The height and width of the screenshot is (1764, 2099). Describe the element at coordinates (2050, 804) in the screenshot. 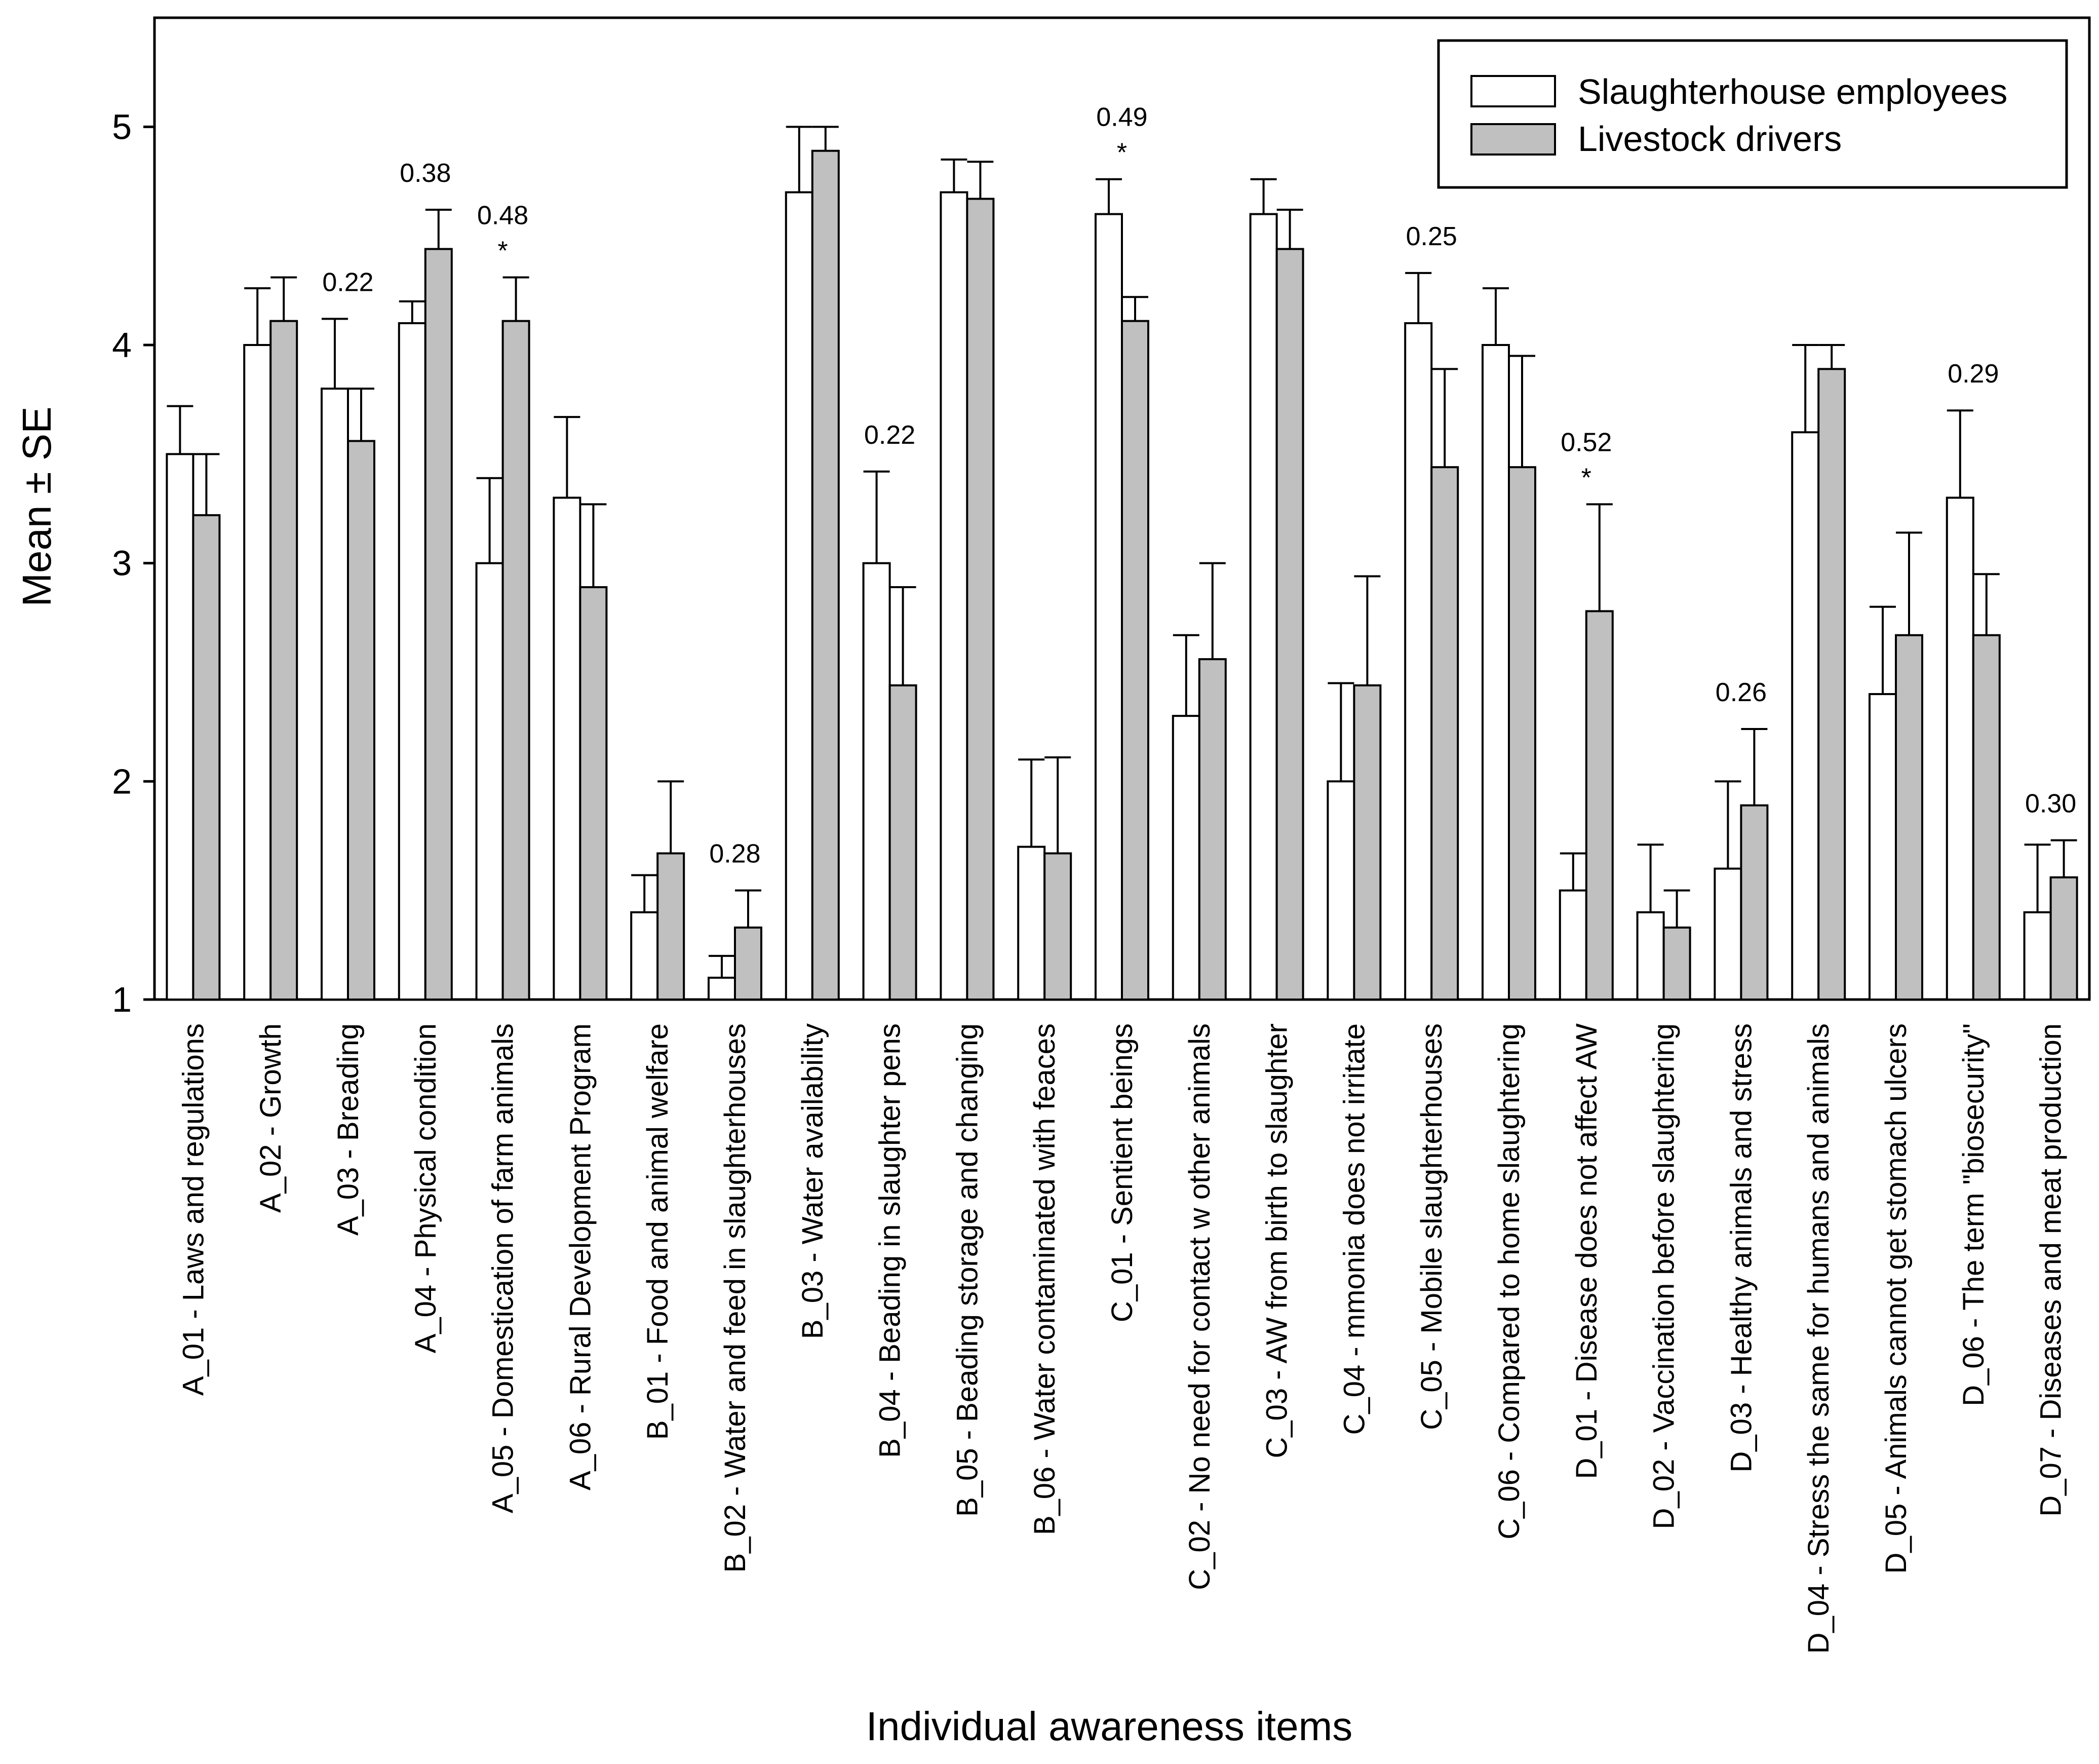

I see `annotation-value: 0.30` at that location.